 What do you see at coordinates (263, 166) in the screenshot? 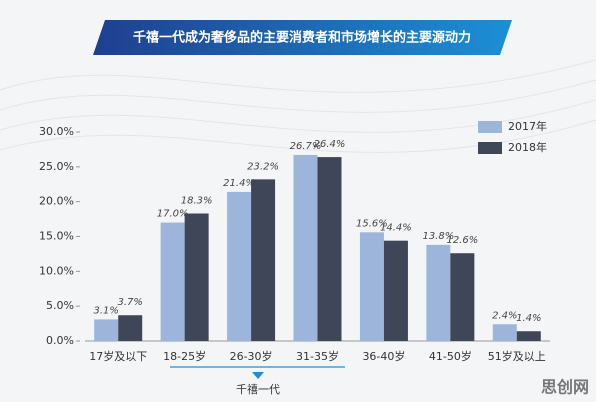
I see `value-label: 23.2%` at bounding box center [263, 166].